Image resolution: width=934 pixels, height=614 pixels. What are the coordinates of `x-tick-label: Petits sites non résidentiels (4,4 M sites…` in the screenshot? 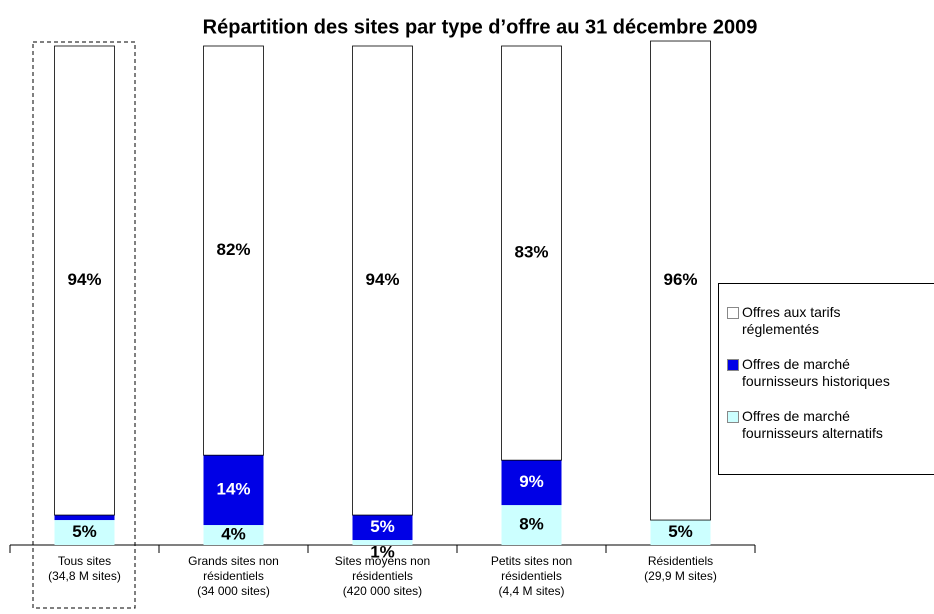 It's located at (531, 576).